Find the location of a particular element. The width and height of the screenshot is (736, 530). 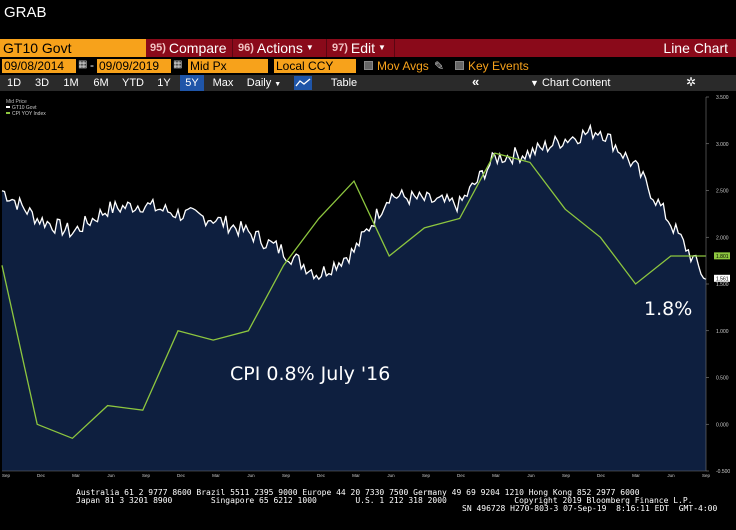

annotation-cpi-last: 1.8% is located at coordinates (668, 309).